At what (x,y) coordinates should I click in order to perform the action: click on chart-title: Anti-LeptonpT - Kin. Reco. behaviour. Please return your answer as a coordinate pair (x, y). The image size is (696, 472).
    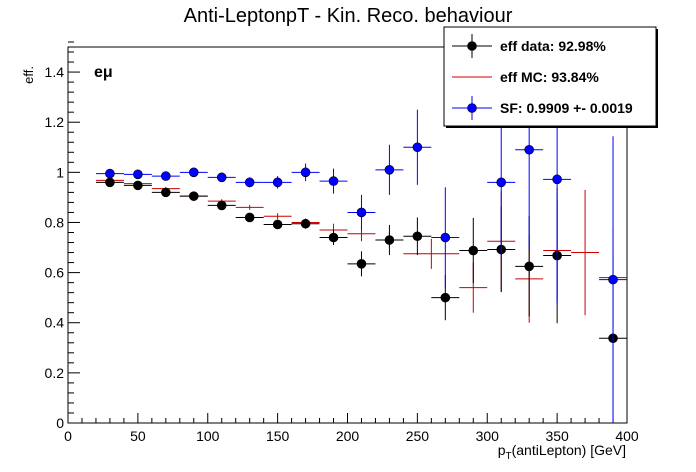
    Looking at the image, I should click on (348, 16).